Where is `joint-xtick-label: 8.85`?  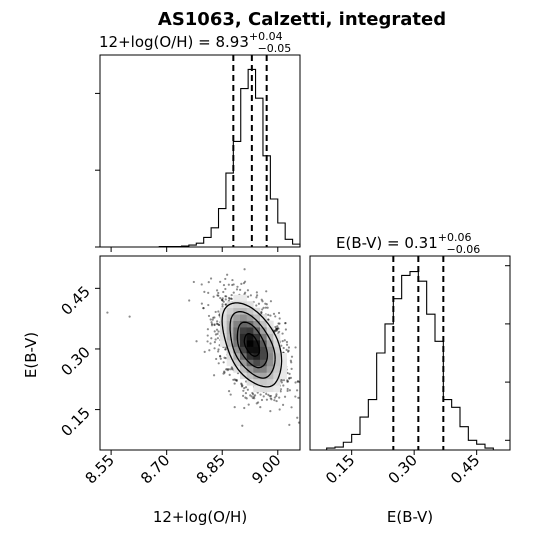 joint-xtick-label: 8.85 is located at coordinates (211, 469).